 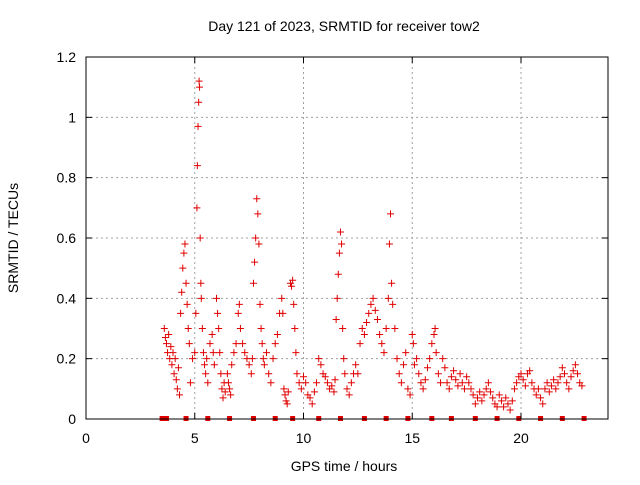 What do you see at coordinates (344, 466) in the screenshot?
I see `x-axis-label: GPS time / hours` at bounding box center [344, 466].